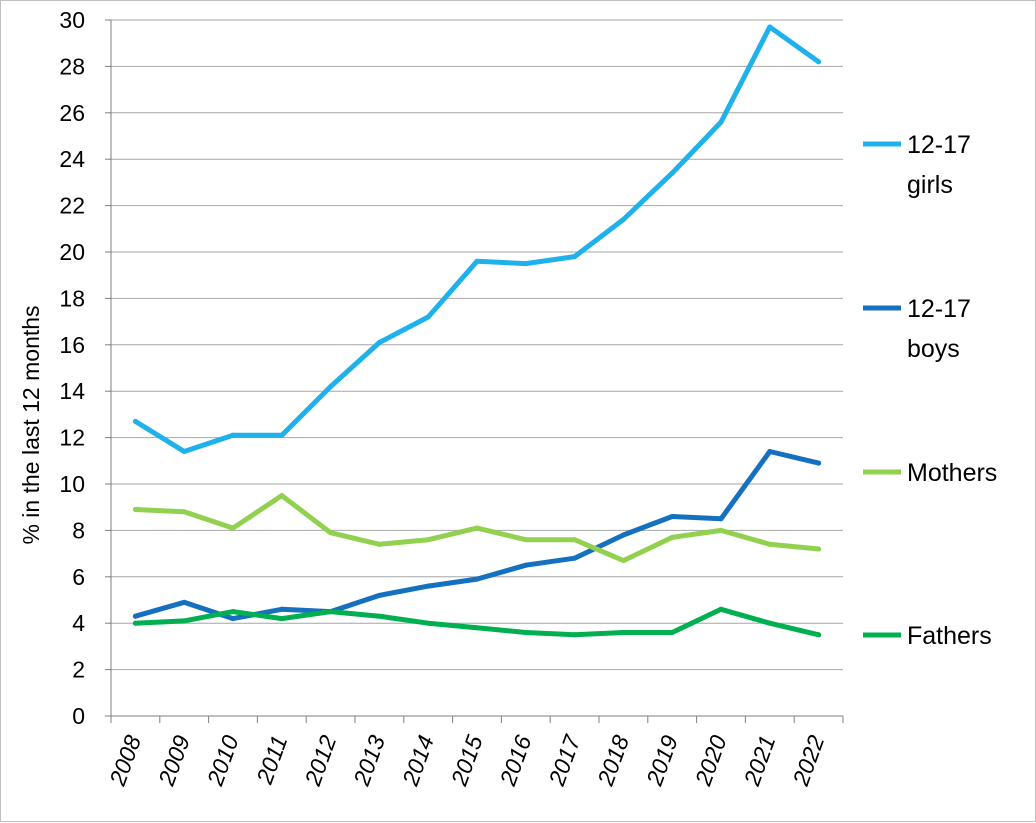 The image size is (1036, 823). I want to click on x-tick-label: 2014, so click(418, 761).